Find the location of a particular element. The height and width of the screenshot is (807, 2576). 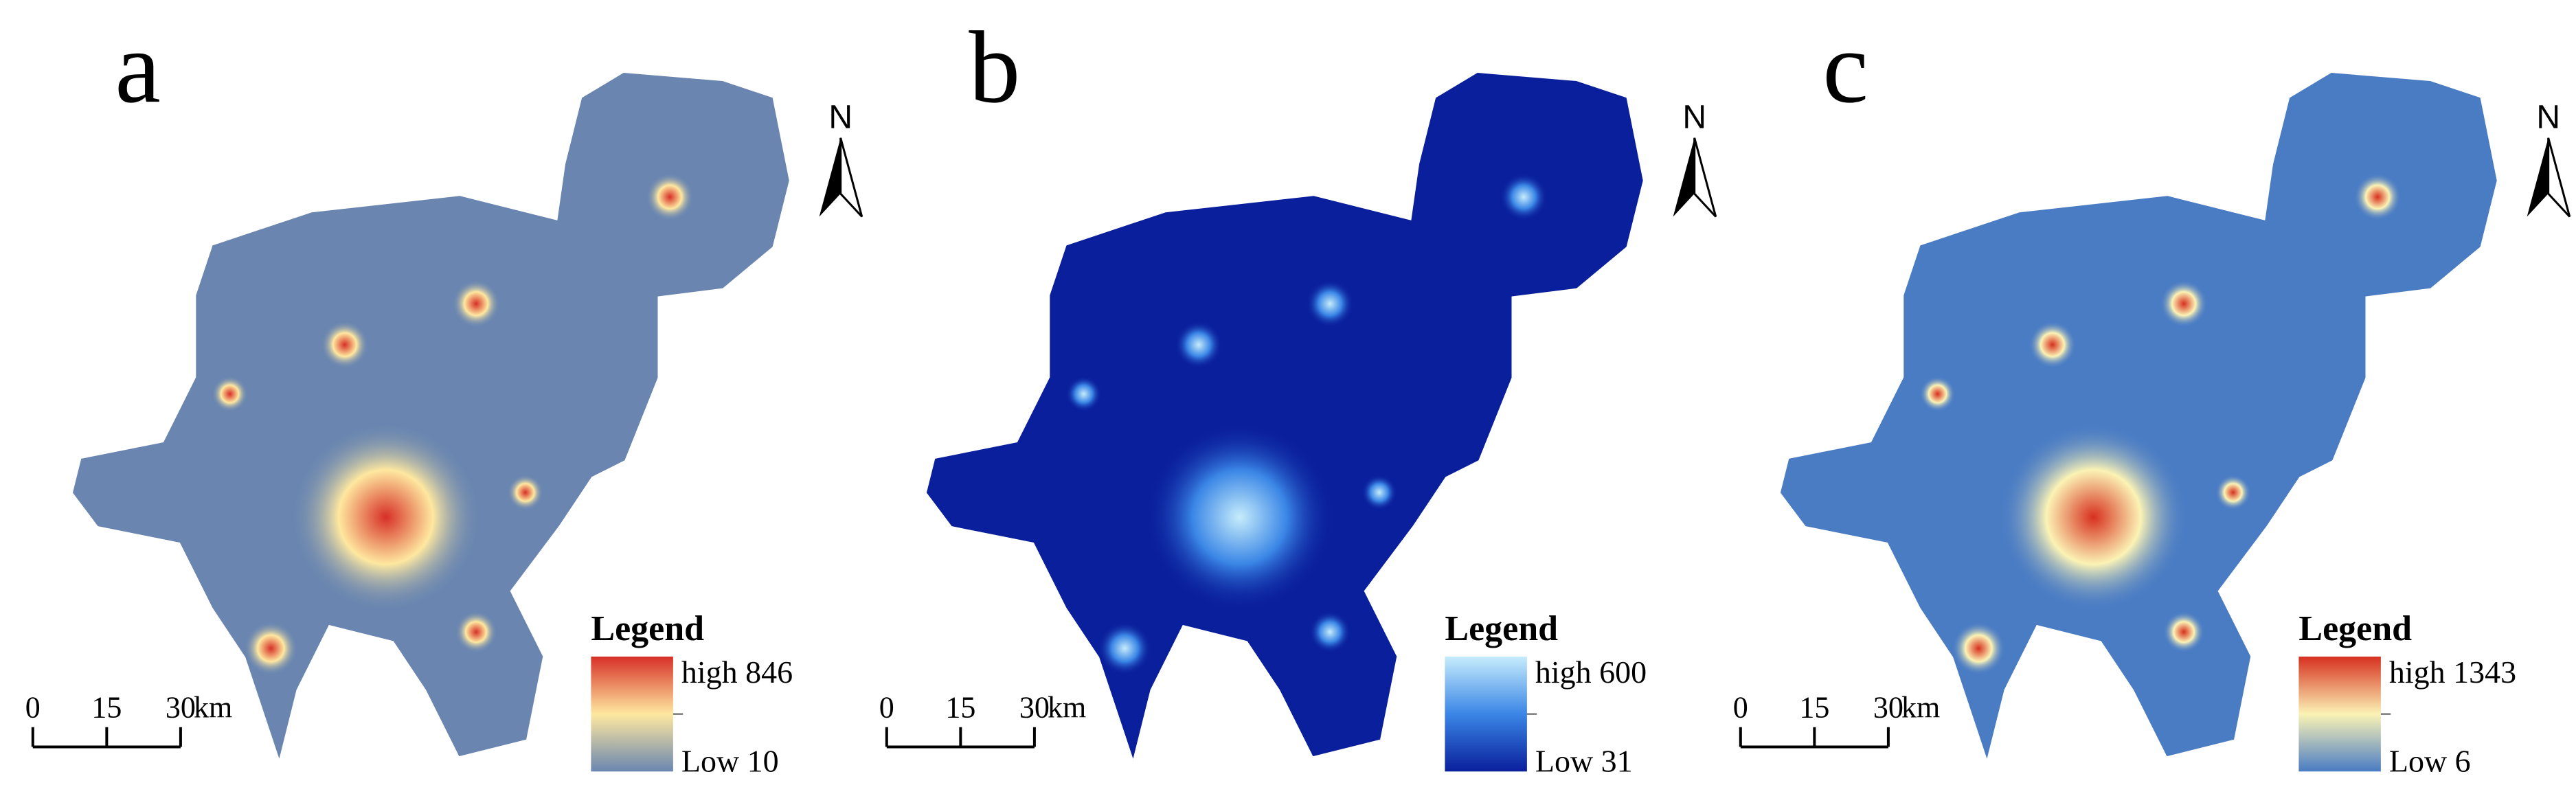

panel-label: b is located at coordinates (994, 67).